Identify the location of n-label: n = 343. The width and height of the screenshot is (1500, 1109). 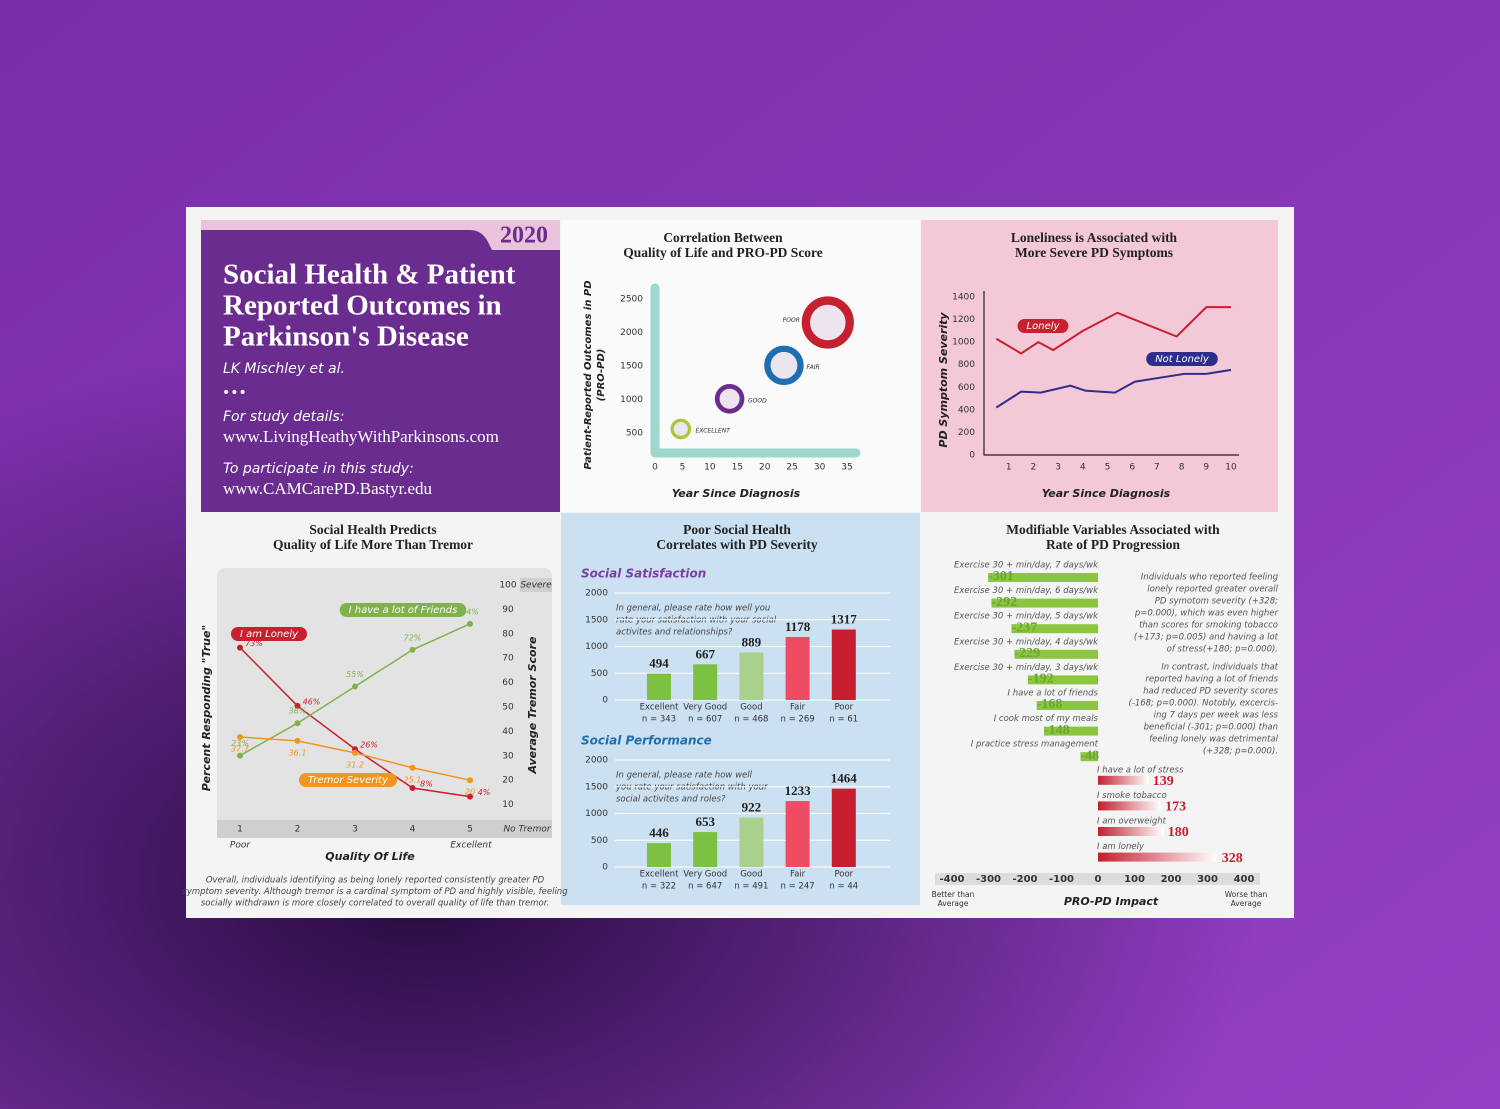
(659, 720).